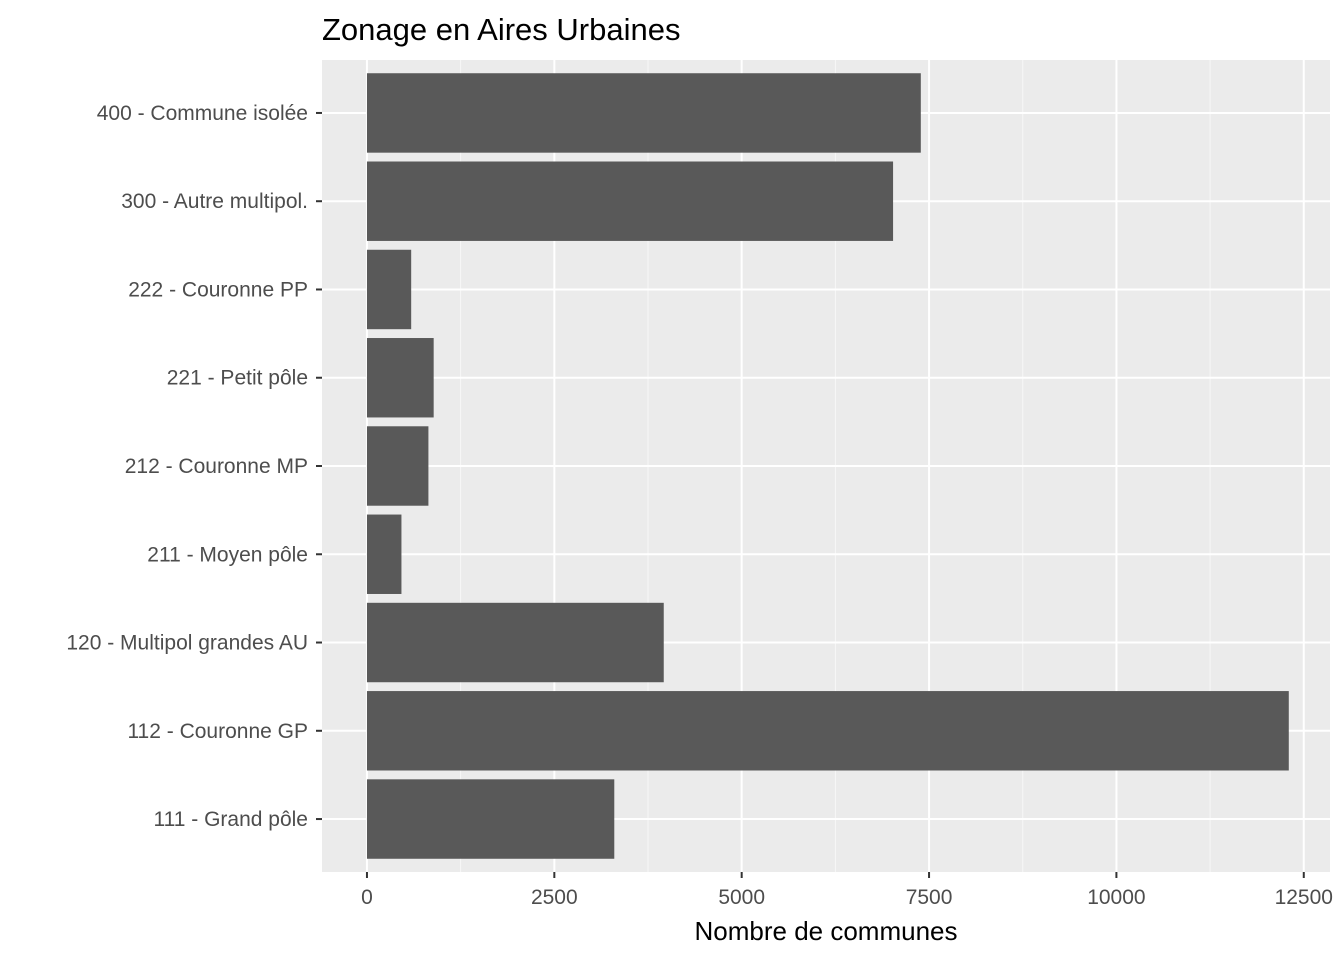  I want to click on y-tick-label: 221 - Petit pôle, so click(237, 378).